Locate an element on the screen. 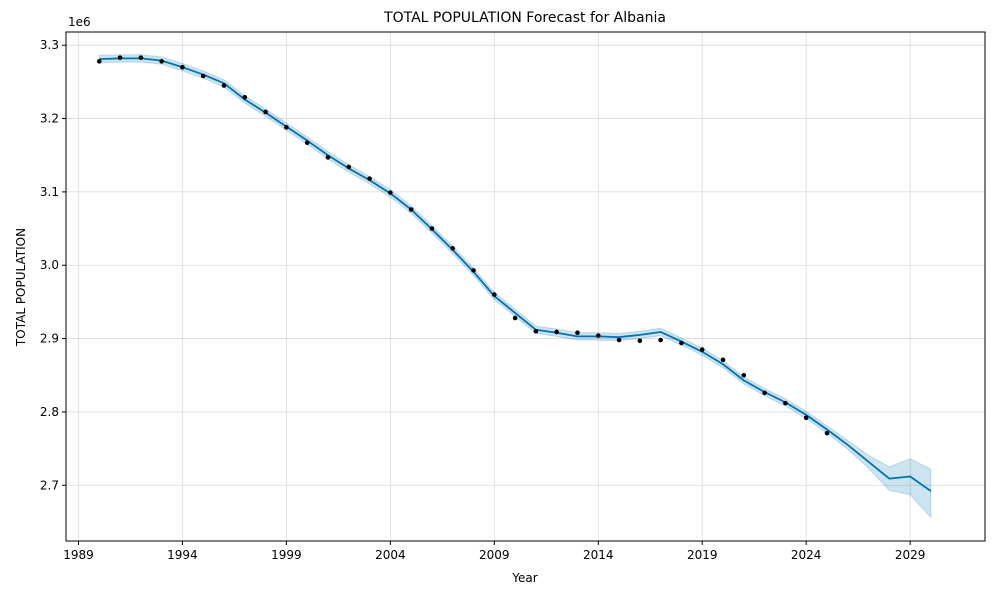 This screenshot has width=1000, height=604. x-tick-label: 2009 is located at coordinates (494, 555).